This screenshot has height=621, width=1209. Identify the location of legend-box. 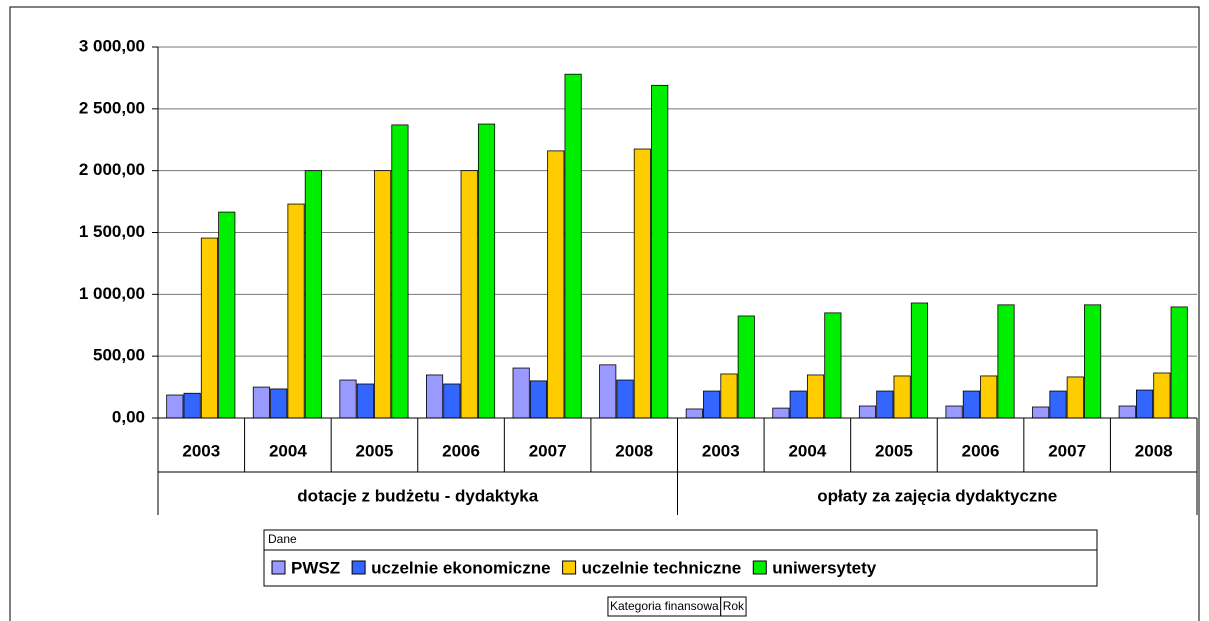
(680, 558).